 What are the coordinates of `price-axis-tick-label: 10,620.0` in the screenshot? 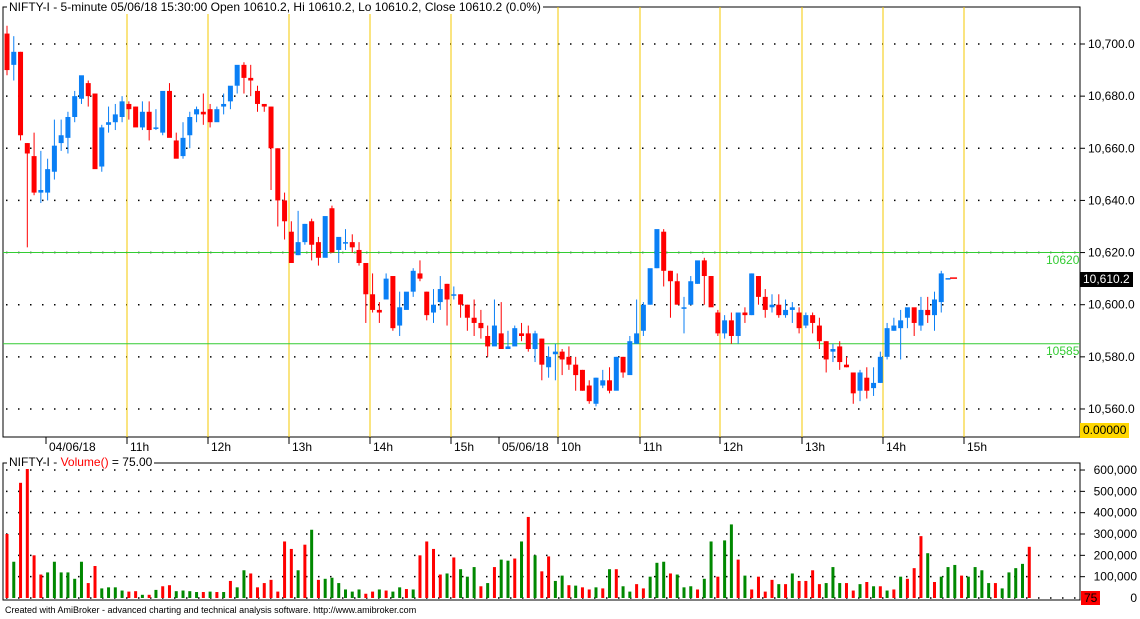 It's located at (1111, 253).